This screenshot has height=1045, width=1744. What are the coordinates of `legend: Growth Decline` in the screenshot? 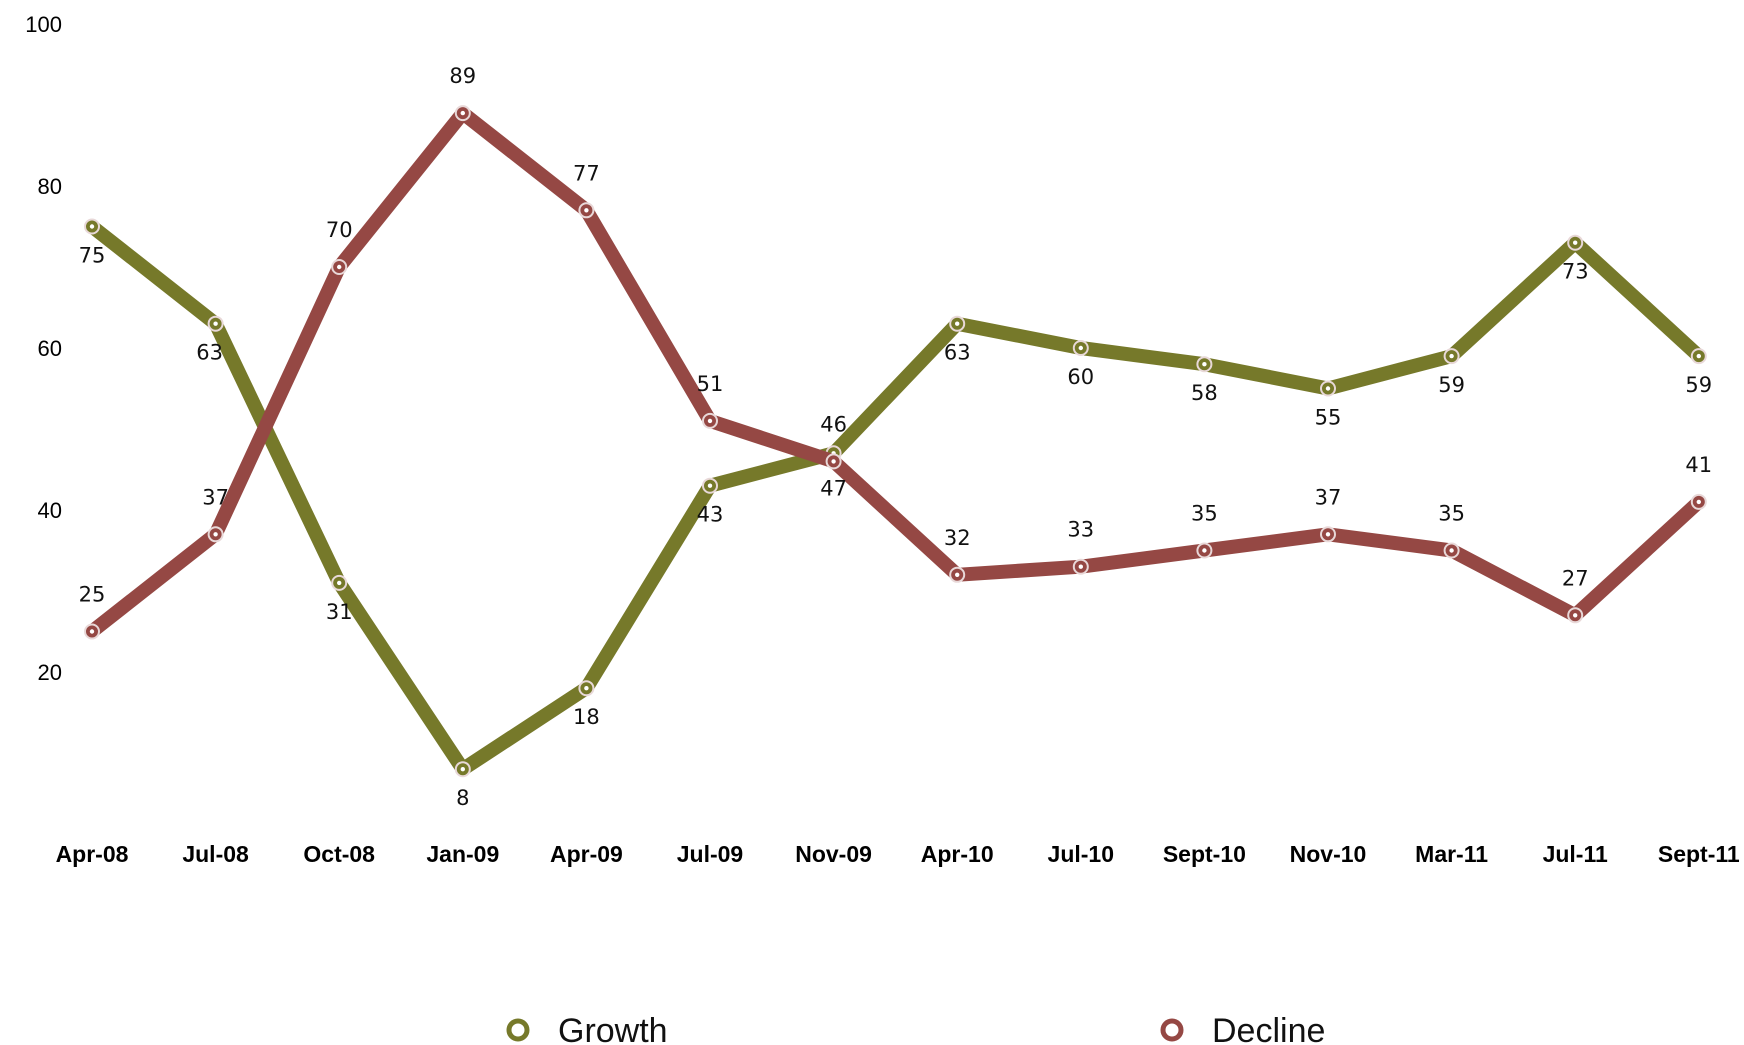 It's located at (915, 1028).